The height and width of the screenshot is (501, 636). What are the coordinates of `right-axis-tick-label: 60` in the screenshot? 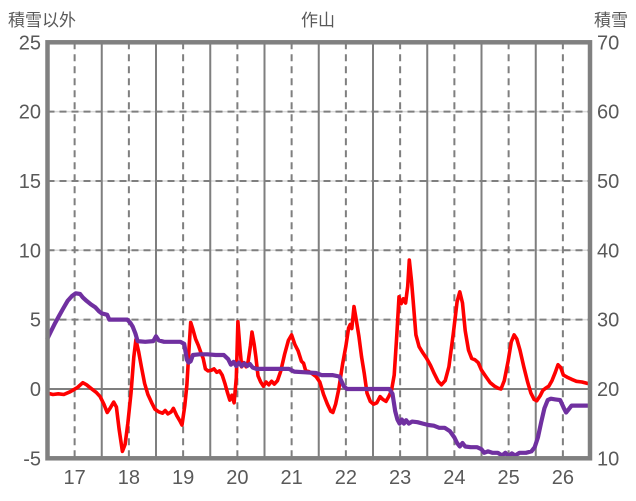 It's located at (608, 113).